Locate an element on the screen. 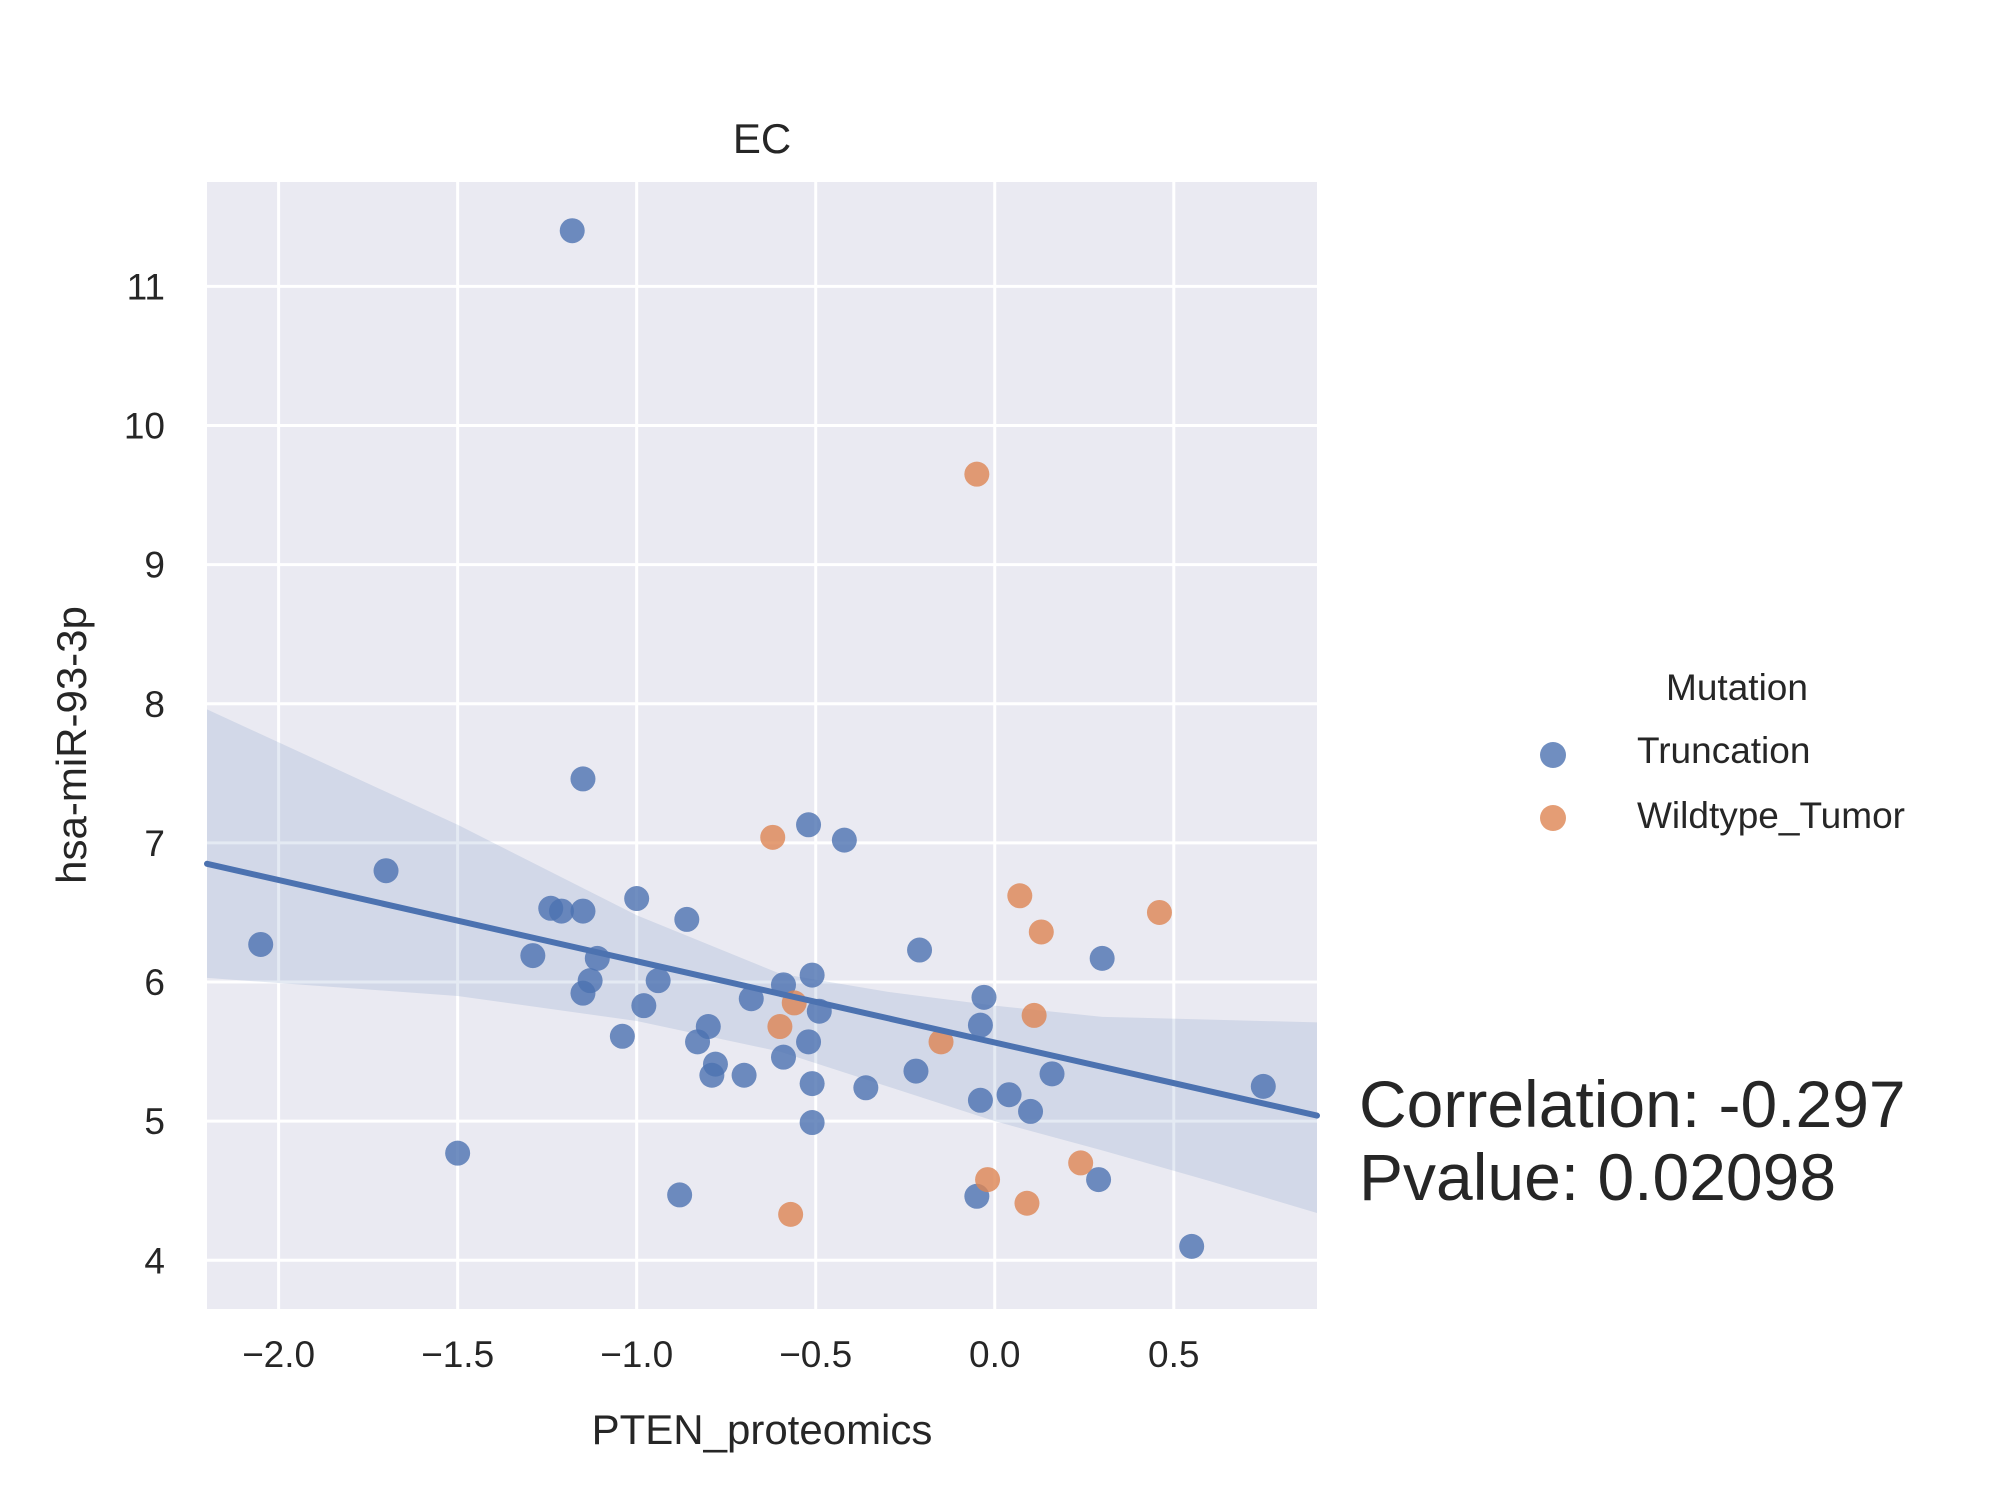 Image resolution: width=1998 pixels, height=1500 pixels. y-tick-label: 11 is located at coordinates (146, 286).